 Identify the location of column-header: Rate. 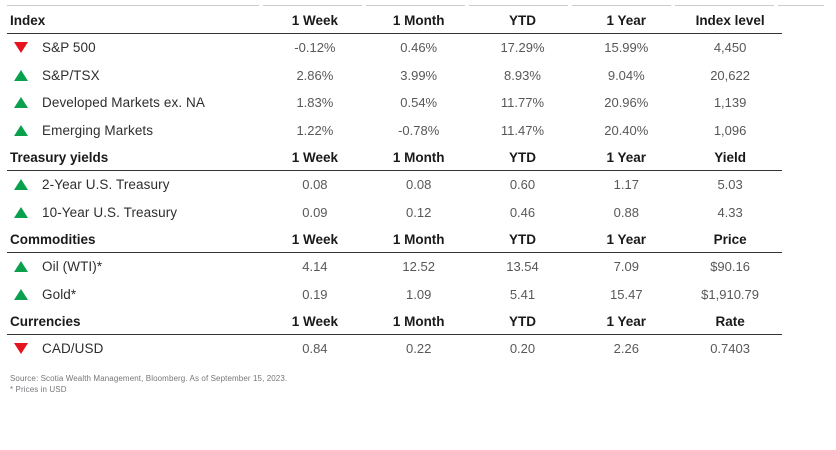
(730, 321).